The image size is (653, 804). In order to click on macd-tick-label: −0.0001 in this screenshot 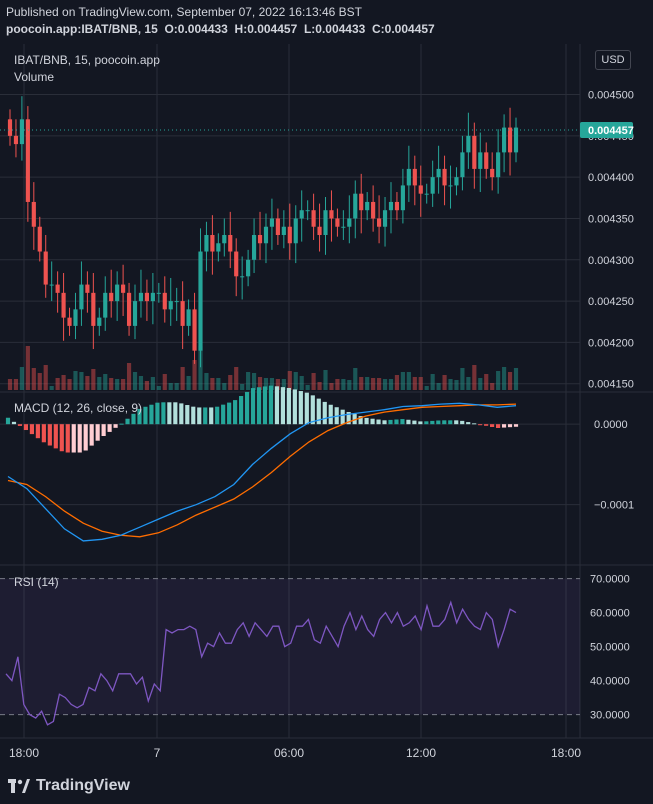, I will do `click(614, 506)`.